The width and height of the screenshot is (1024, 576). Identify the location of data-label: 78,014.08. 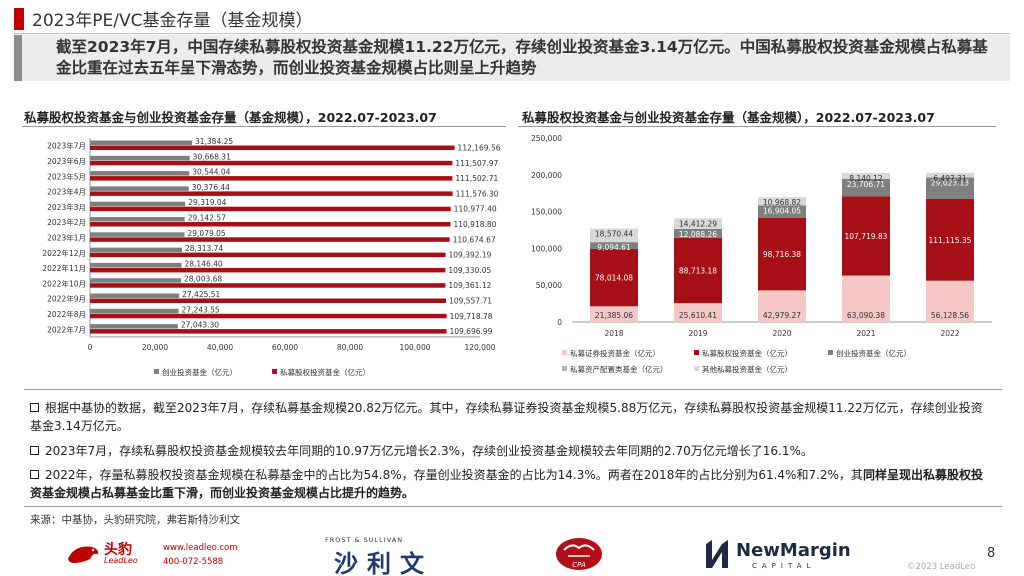
(614, 278).